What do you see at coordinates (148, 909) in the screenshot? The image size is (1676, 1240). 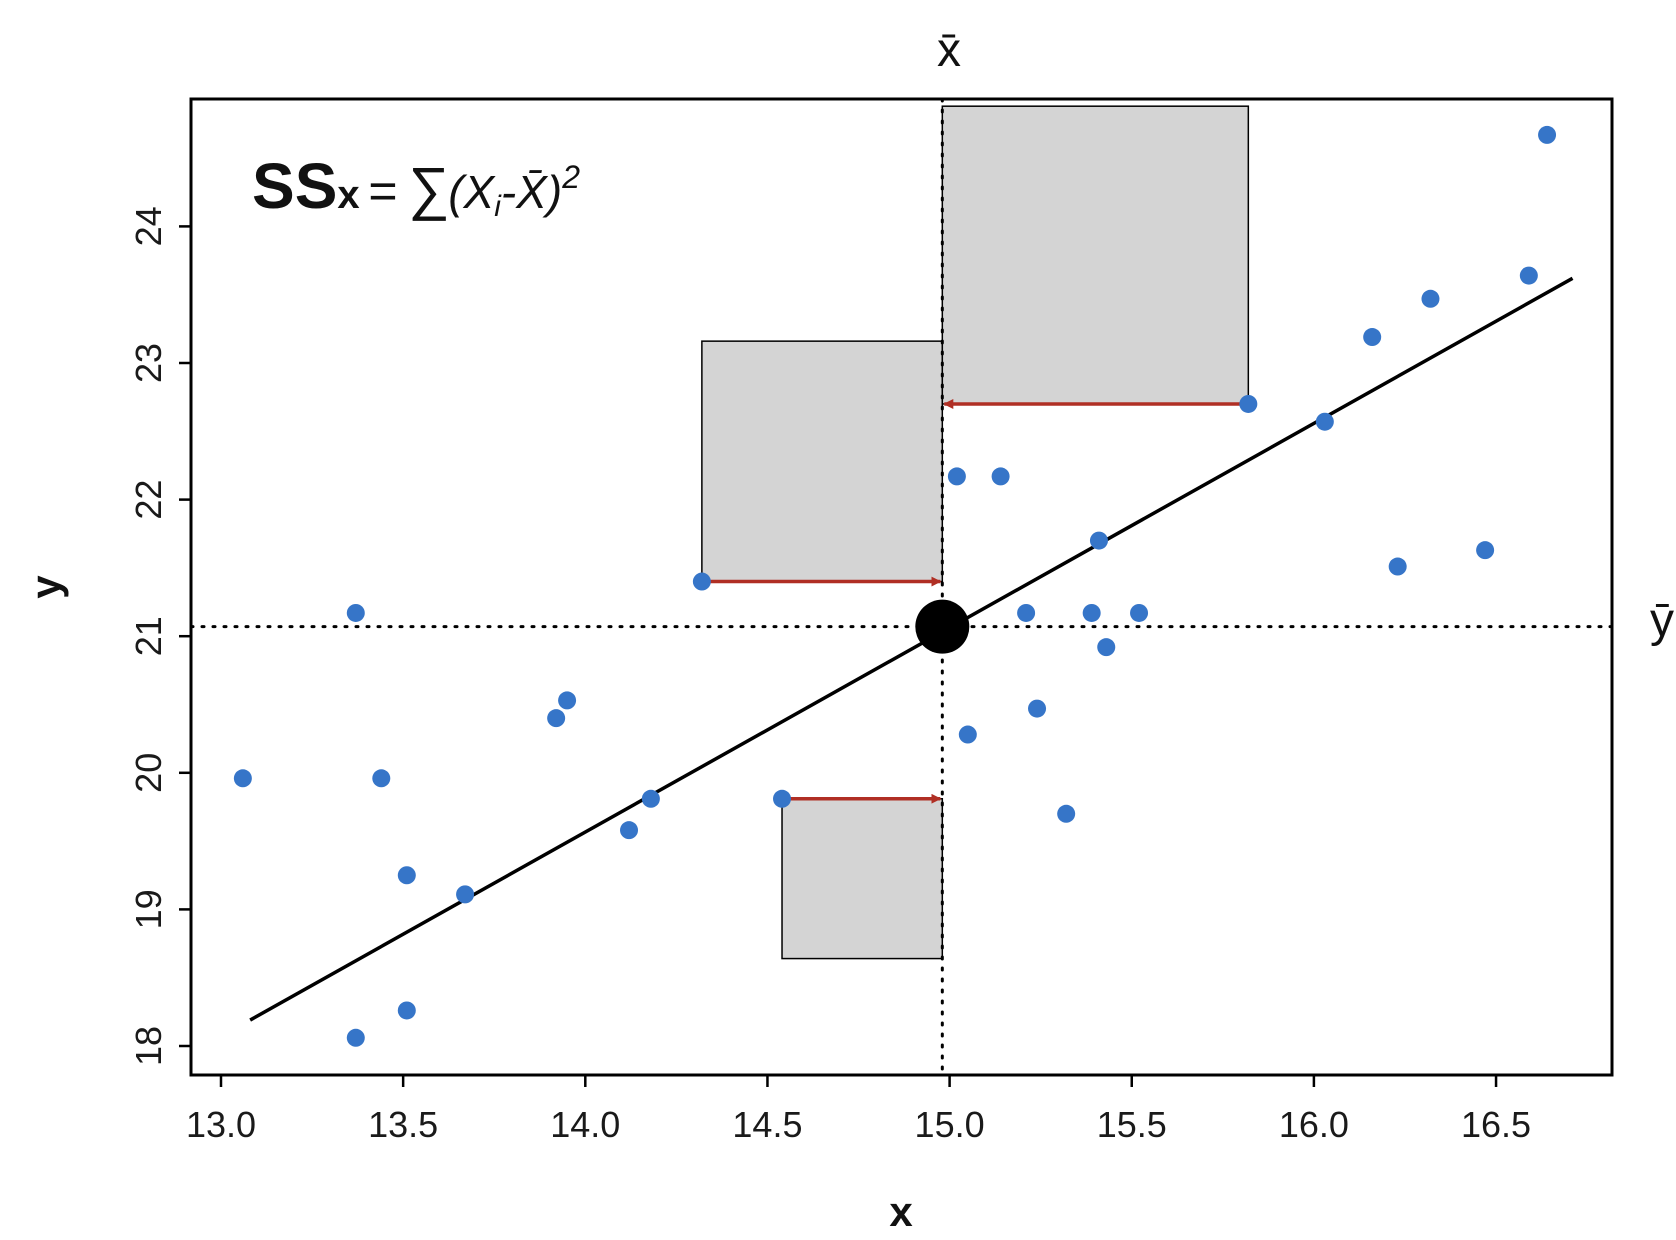 I see `y-tick-label: 19` at bounding box center [148, 909].